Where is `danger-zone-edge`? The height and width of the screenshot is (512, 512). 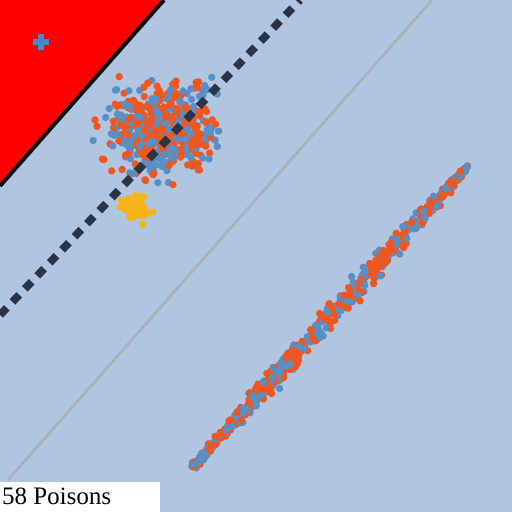
danger-zone-edge is located at coordinates (83, 94).